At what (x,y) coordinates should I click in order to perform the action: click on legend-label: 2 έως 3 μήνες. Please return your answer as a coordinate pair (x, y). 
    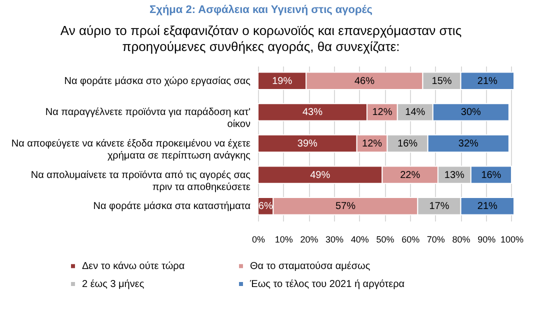
    Looking at the image, I should click on (113, 284).